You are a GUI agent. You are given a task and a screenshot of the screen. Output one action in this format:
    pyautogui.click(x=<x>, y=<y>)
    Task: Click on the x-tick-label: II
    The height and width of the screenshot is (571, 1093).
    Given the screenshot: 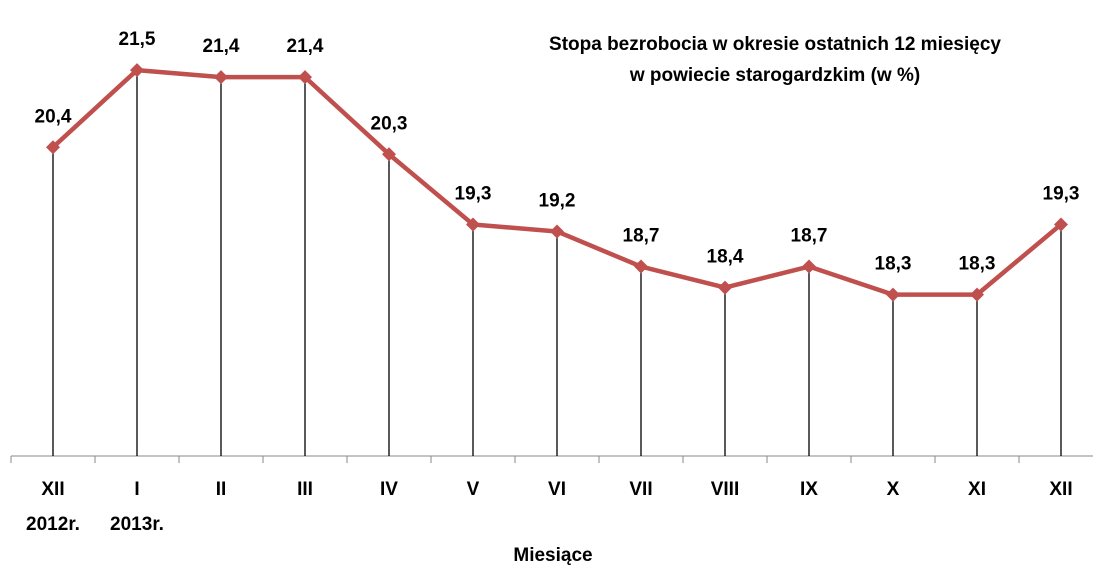 What is the action you would take?
    pyautogui.click(x=221, y=489)
    